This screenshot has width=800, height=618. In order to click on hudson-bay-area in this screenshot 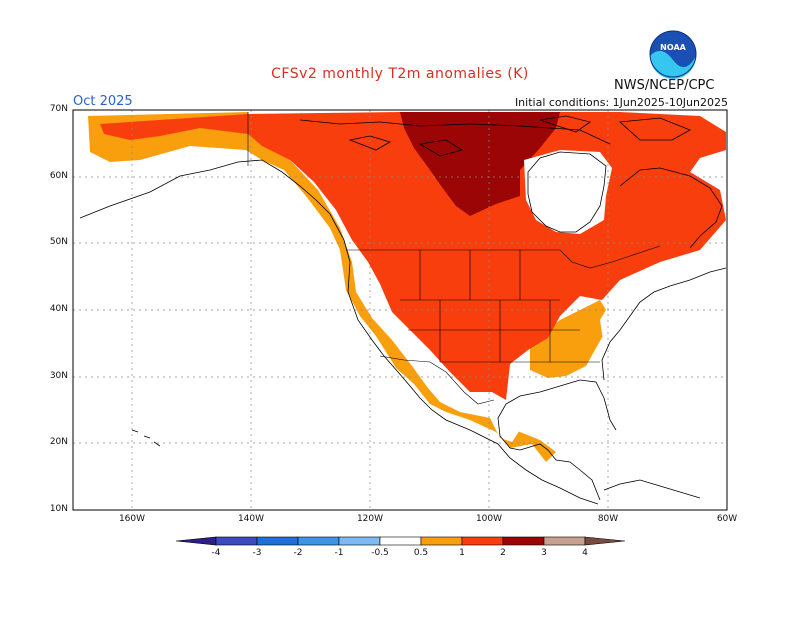, I will do `click(568, 192)`.